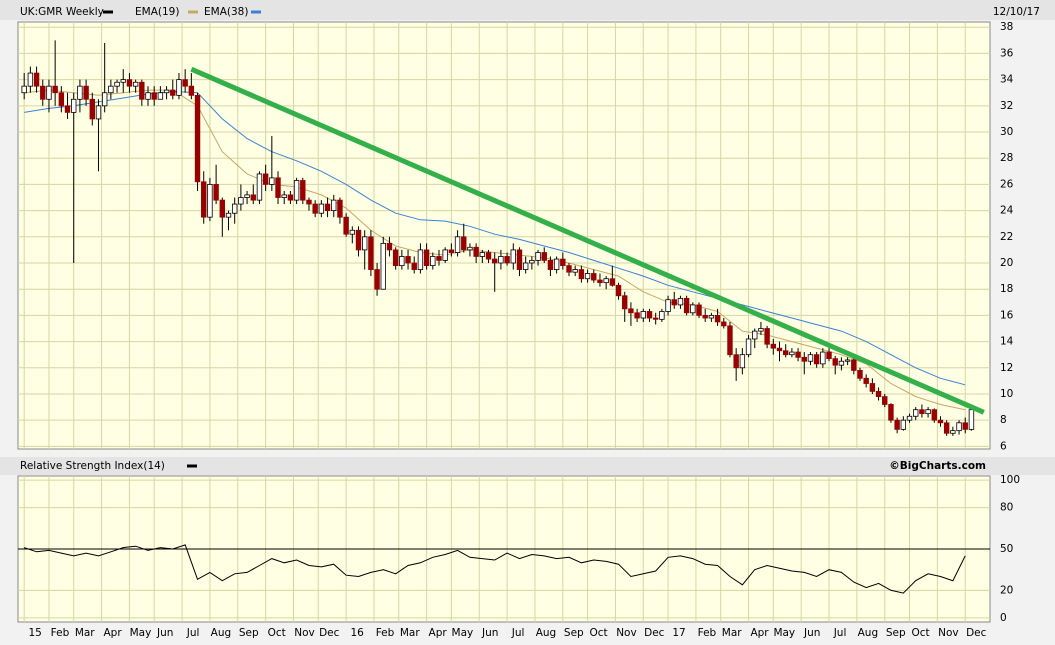  I want to click on x-tick-label: 16, so click(357, 633).